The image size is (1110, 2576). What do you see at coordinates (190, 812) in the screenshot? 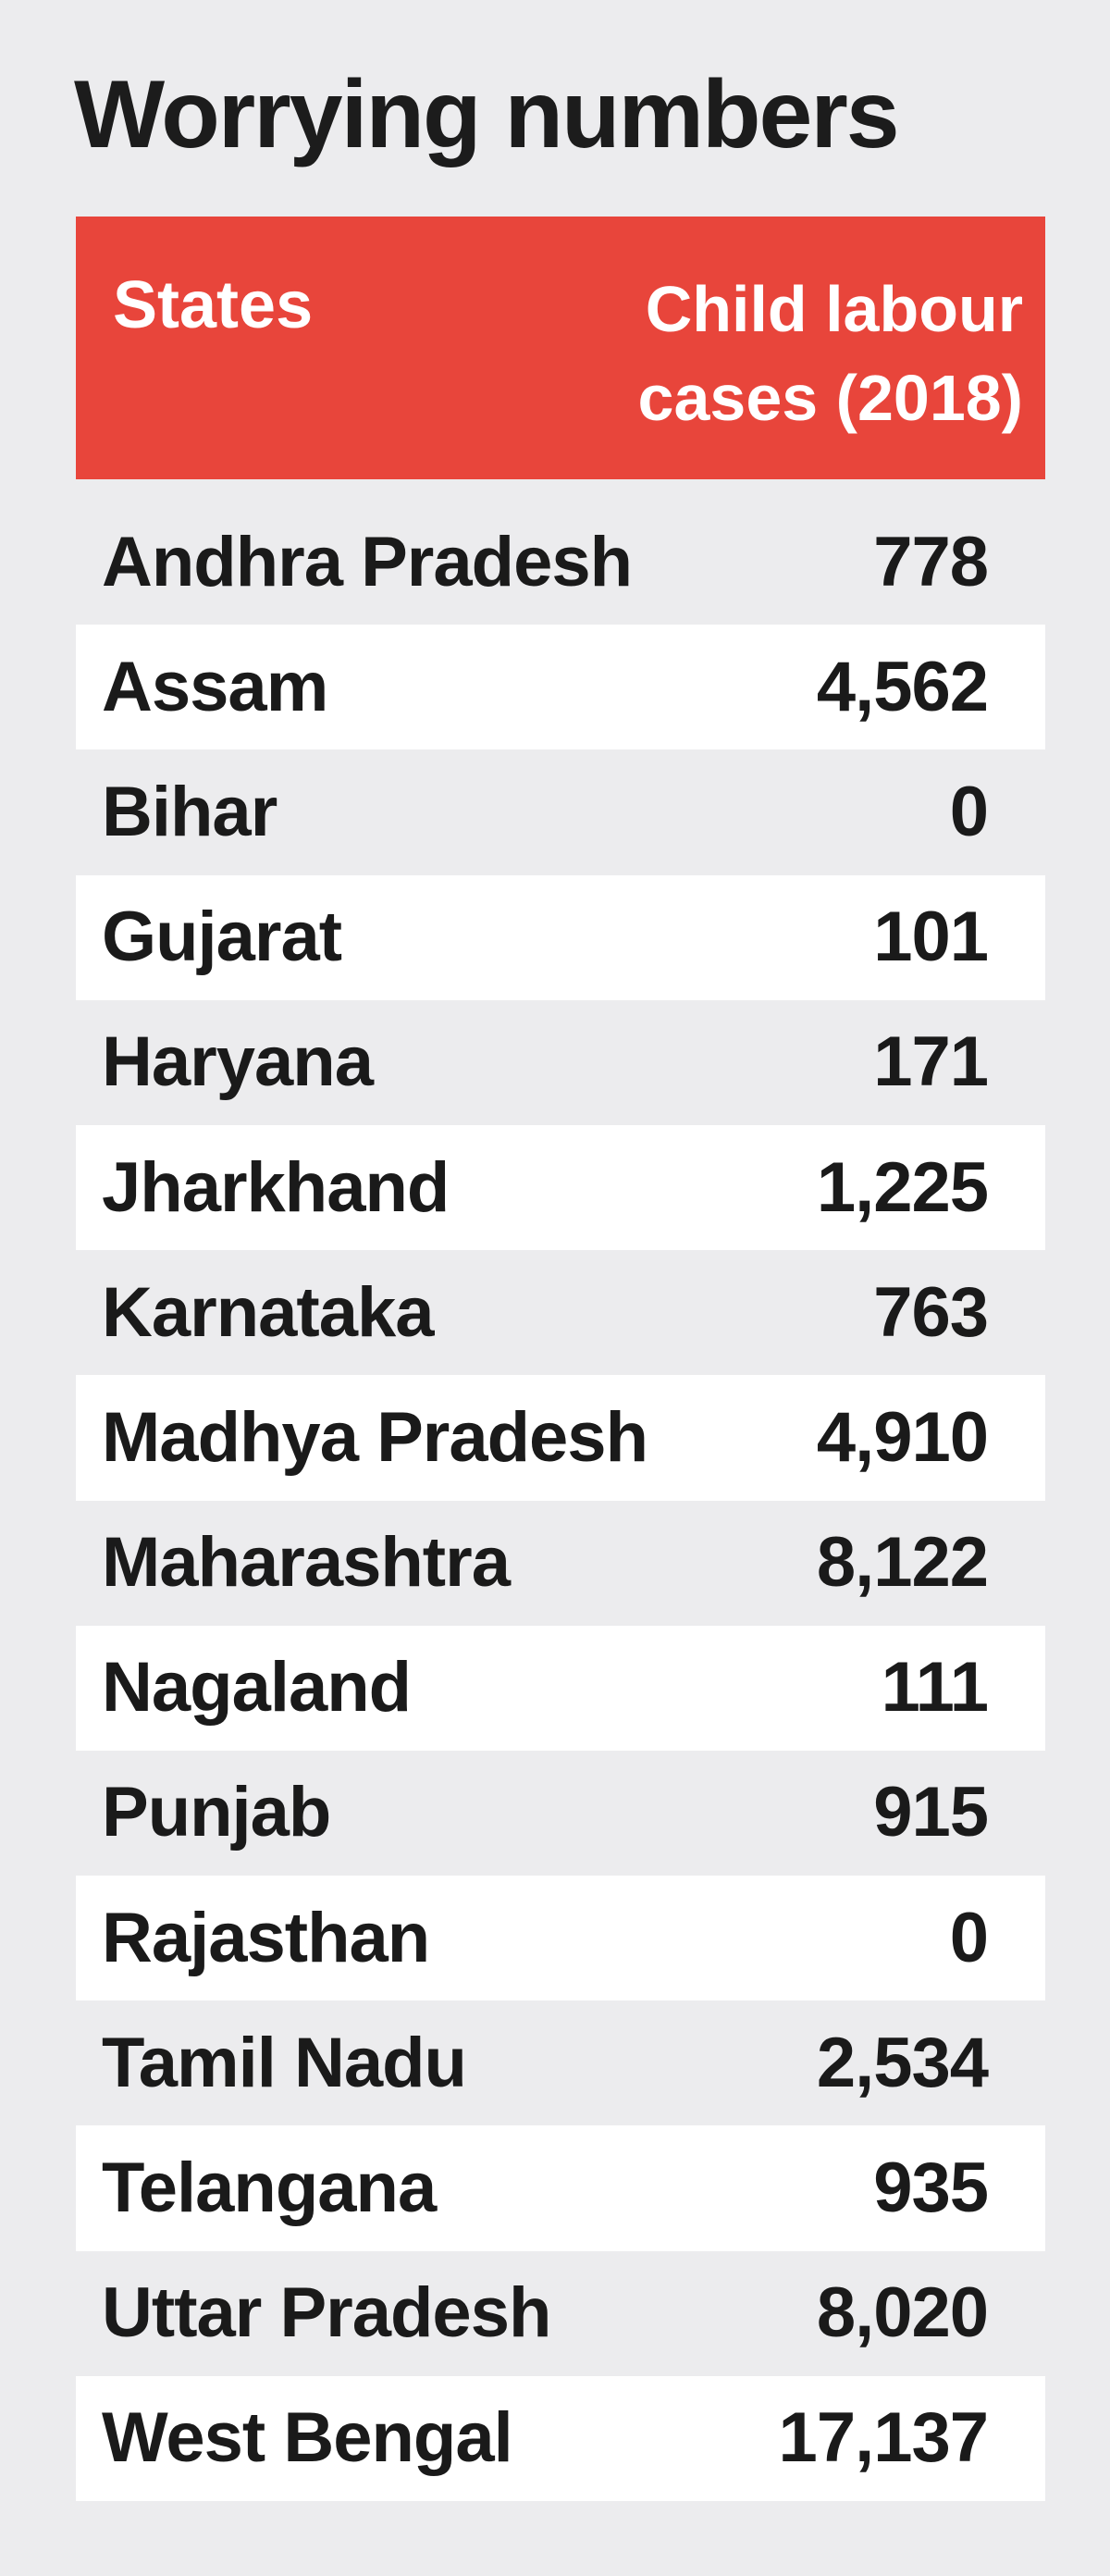
I see `state-name: Bihar` at bounding box center [190, 812].